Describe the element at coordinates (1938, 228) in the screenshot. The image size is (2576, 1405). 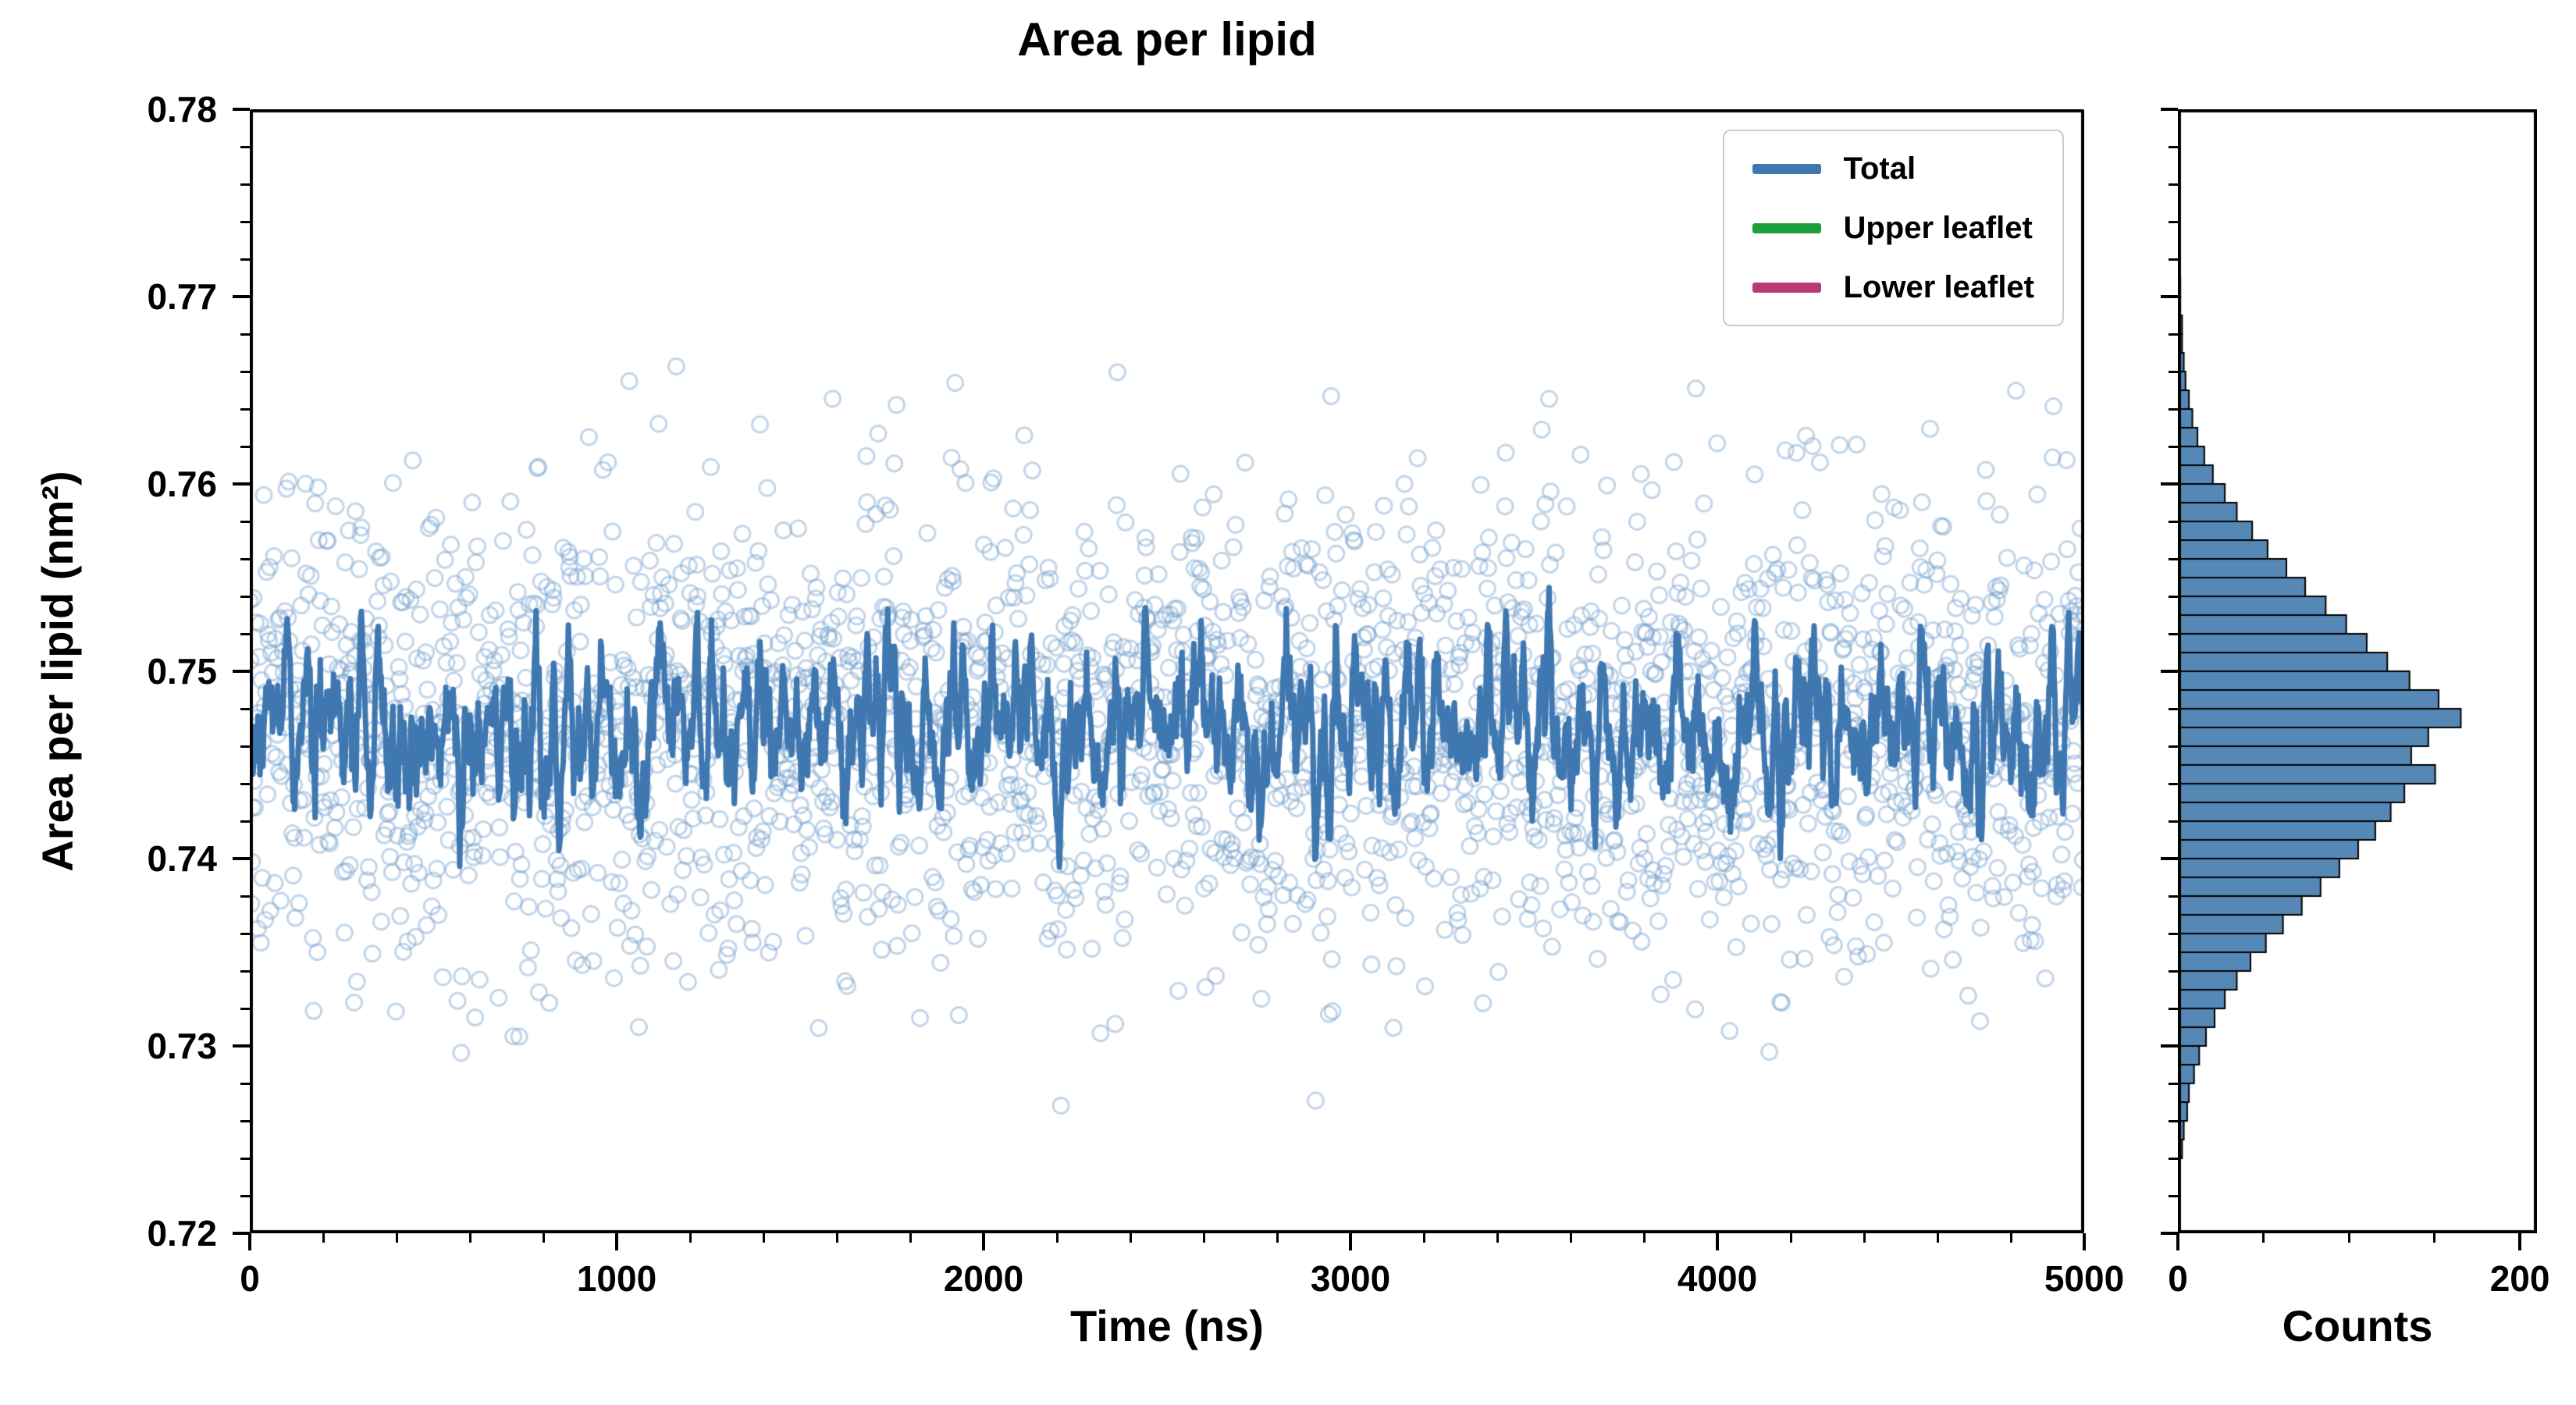
I see `legend-label-upper-leaflet: Upper leaflet` at that location.